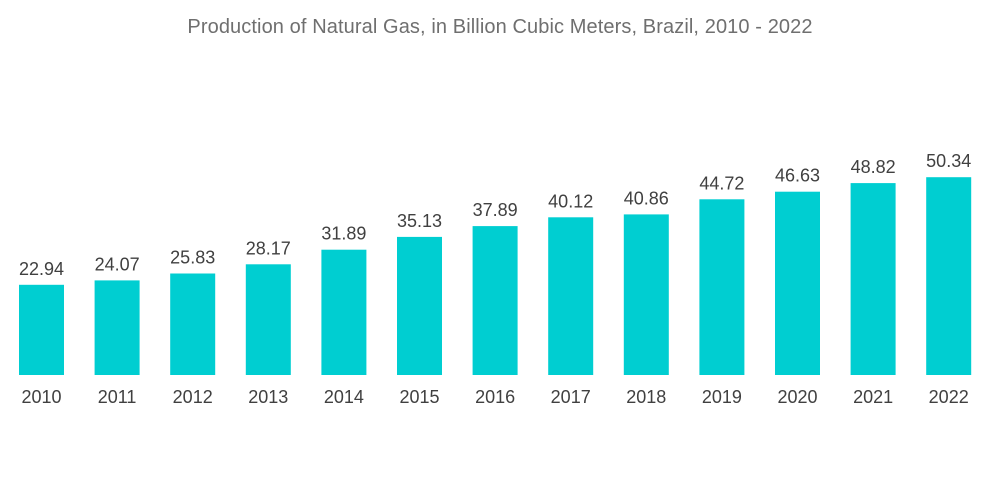  What do you see at coordinates (117, 264) in the screenshot?
I see `value-label-2011: 24.07` at bounding box center [117, 264].